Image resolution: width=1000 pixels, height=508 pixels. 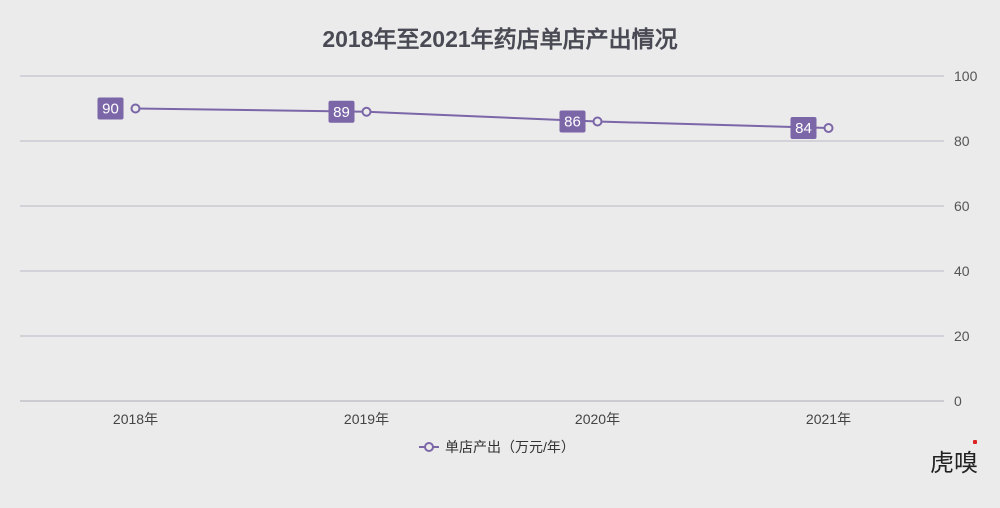 I want to click on data-label: 86, so click(x=572, y=122).